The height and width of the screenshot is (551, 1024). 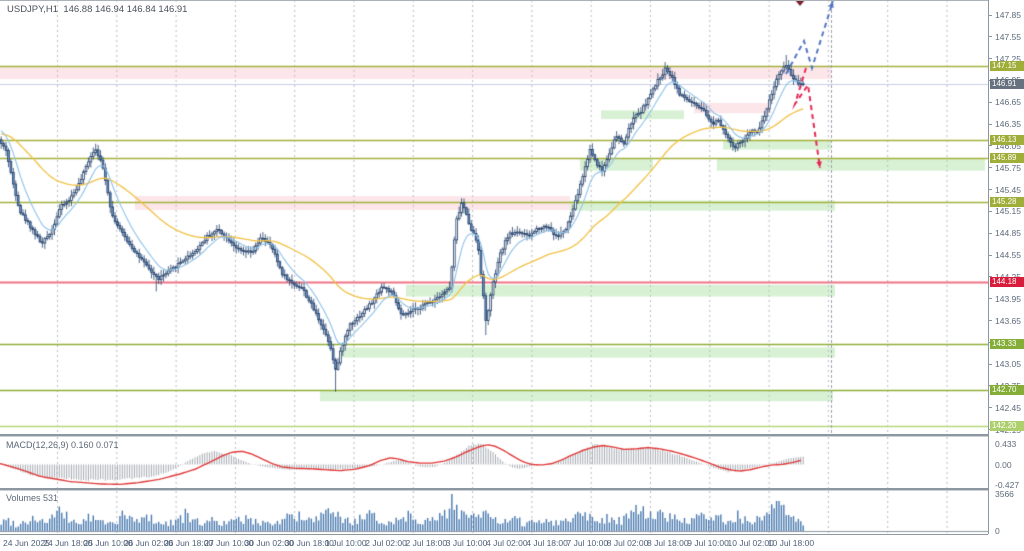 I want to click on macd-axis-label: 0.433, so click(x=1006, y=444).